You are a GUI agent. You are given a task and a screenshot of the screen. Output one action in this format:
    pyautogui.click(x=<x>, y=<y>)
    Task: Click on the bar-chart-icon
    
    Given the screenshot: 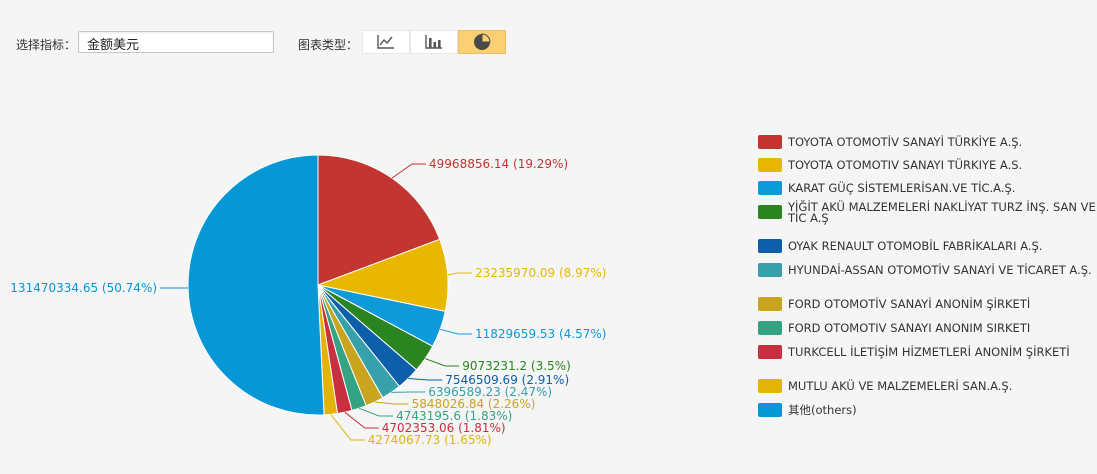 What is the action you would take?
    pyautogui.click(x=433, y=42)
    